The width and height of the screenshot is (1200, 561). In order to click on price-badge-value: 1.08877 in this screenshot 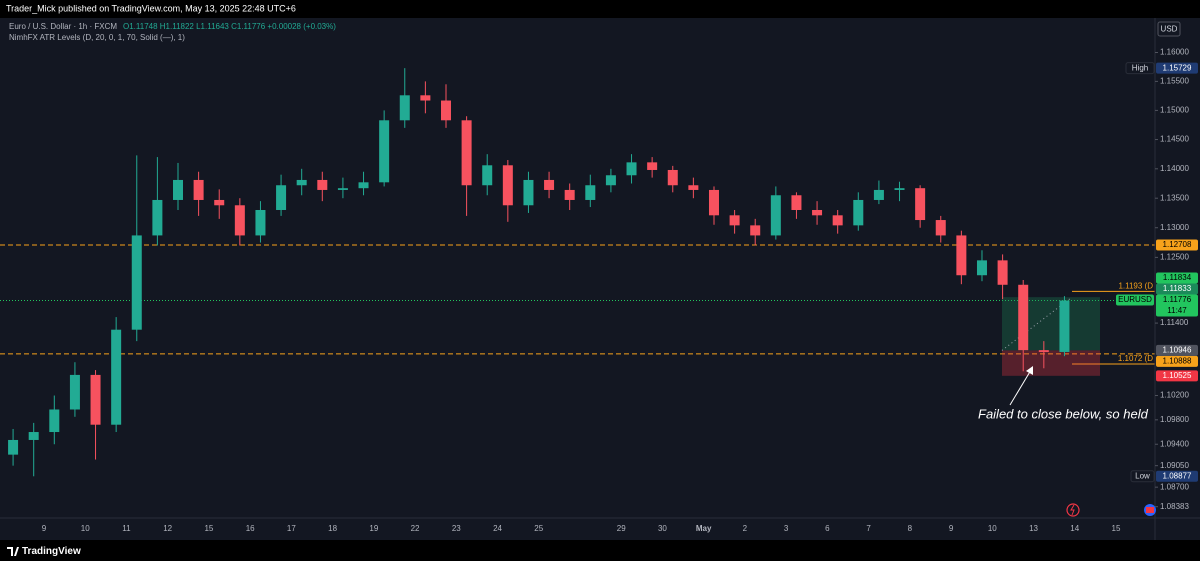, I will do `click(1177, 475)`.